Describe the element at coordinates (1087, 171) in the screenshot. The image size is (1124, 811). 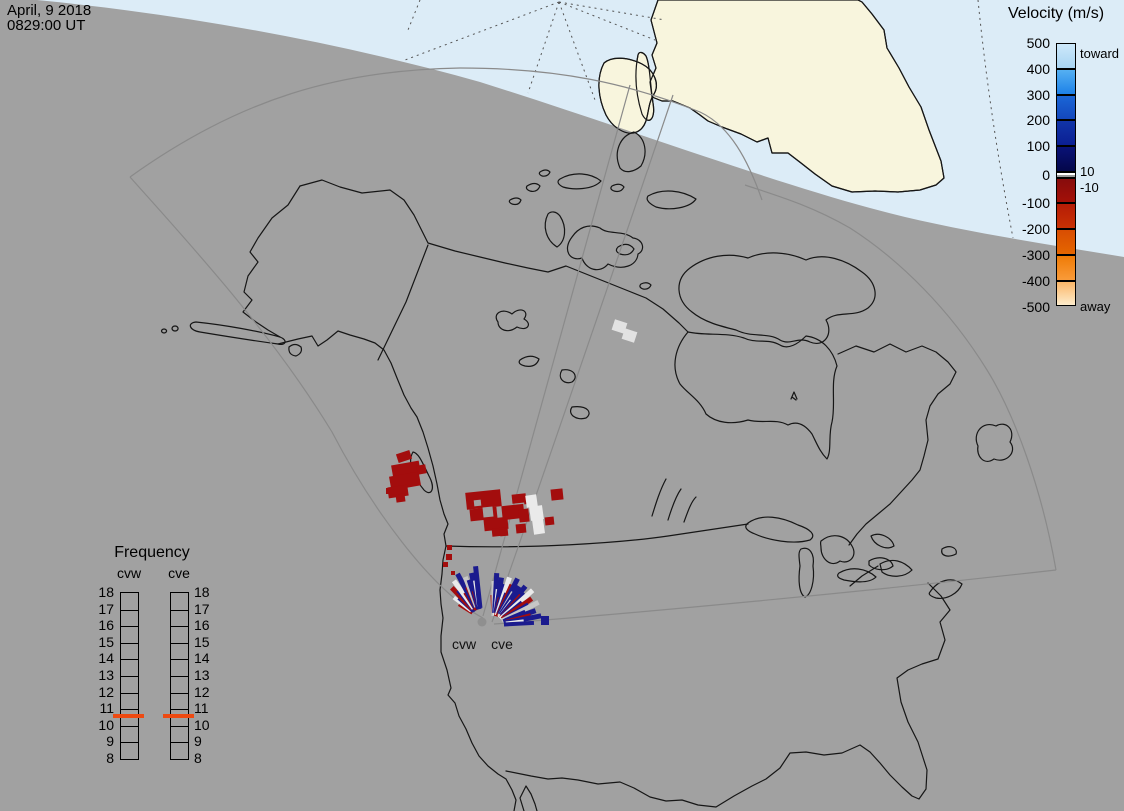
I see `inner-pos-label: 10` at that location.